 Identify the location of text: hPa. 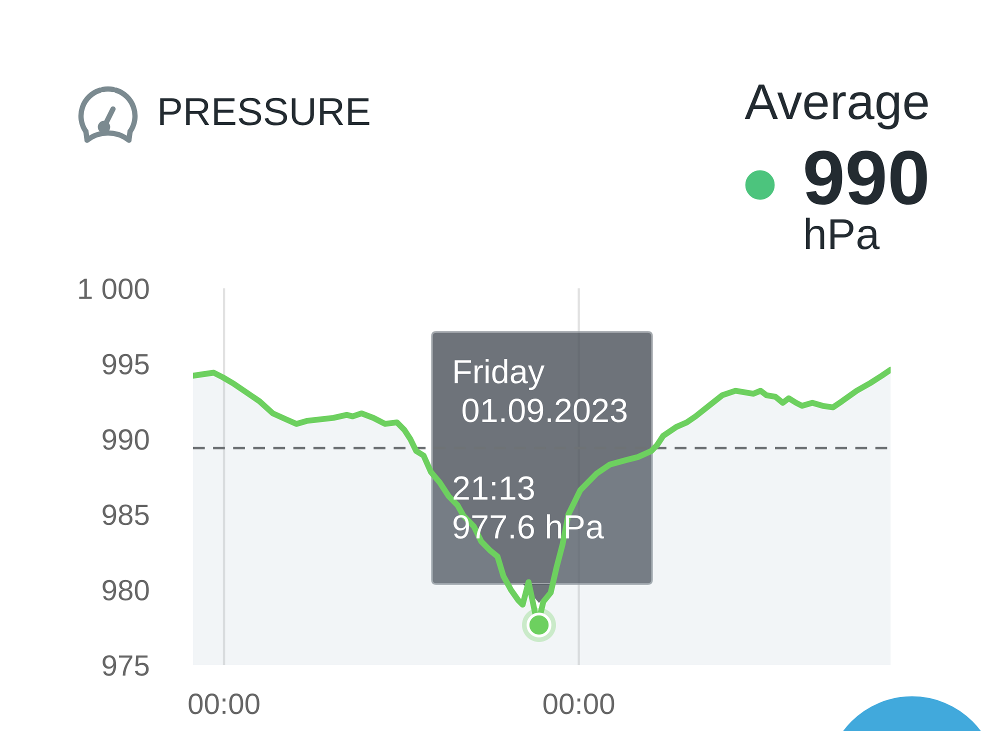
(843, 234).